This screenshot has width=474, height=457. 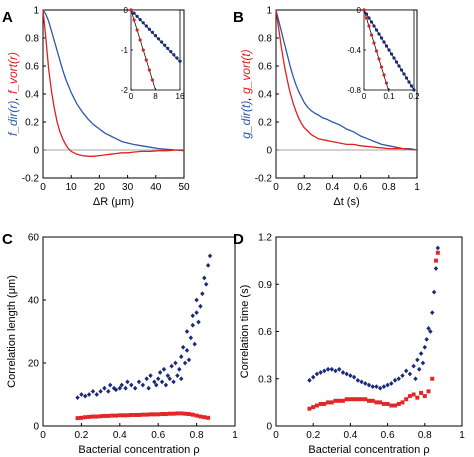 What do you see at coordinates (265, 67) in the screenshot?
I see `y-tick-label: 0.6` at bounding box center [265, 67].